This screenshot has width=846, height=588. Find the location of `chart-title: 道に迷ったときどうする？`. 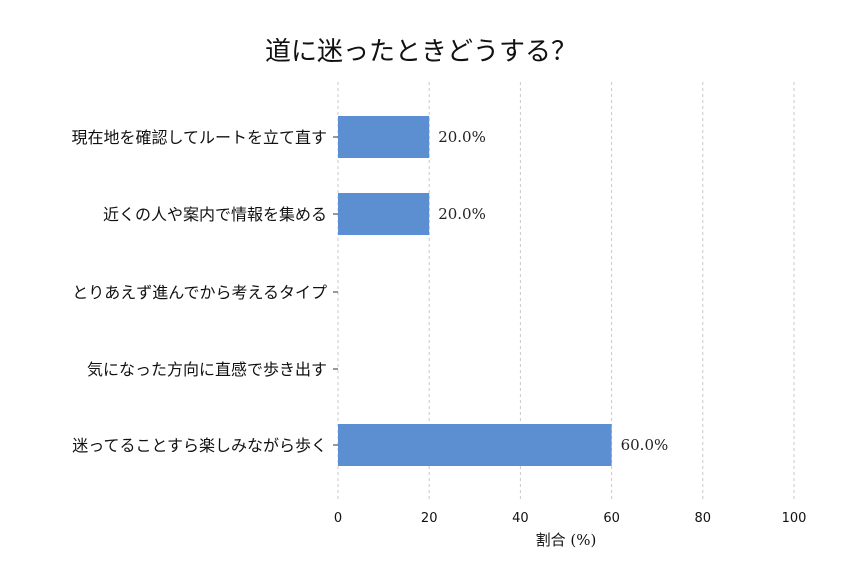

chart-title: 道に迷ったときどうする？ is located at coordinates (421, 52).